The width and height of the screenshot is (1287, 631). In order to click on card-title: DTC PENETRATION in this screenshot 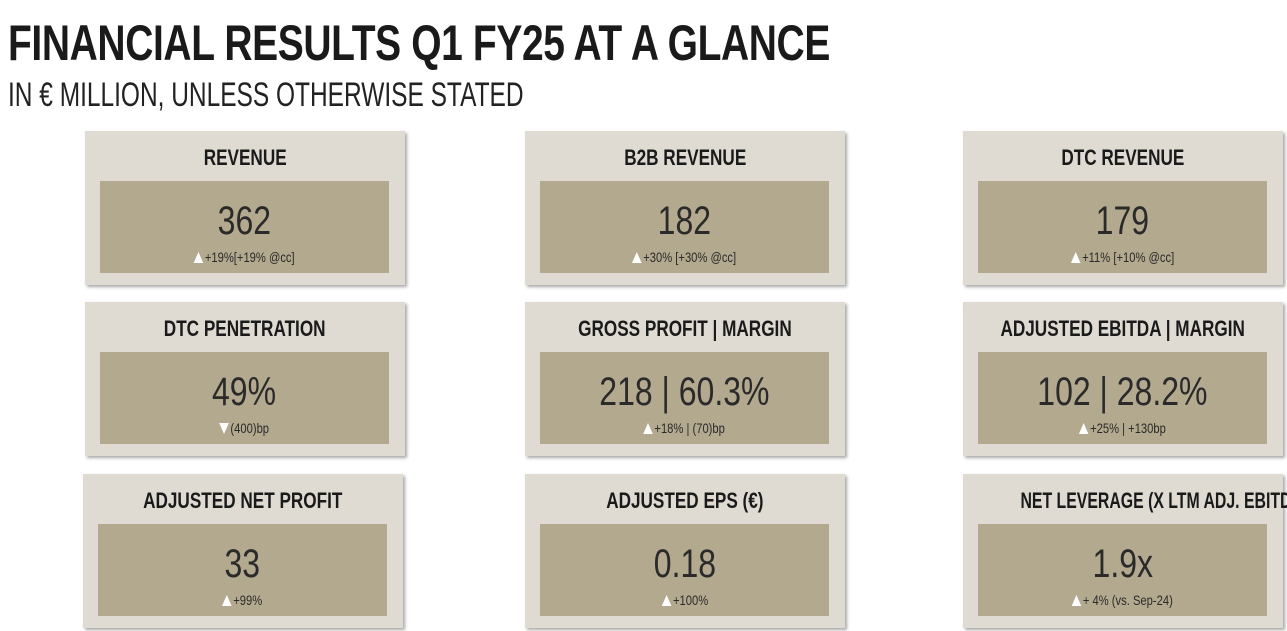, I will do `click(245, 328)`.